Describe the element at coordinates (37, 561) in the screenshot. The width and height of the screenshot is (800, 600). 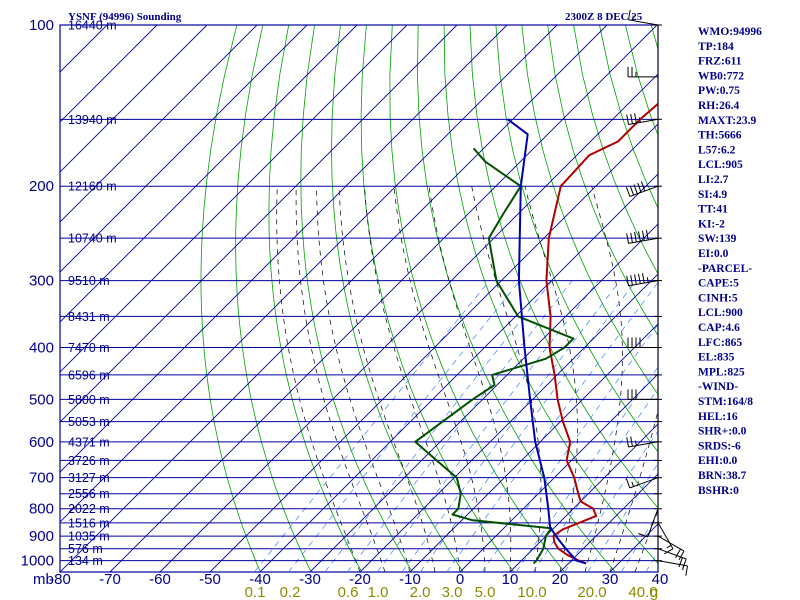
I see `pressure-tick-label: 1000` at that location.